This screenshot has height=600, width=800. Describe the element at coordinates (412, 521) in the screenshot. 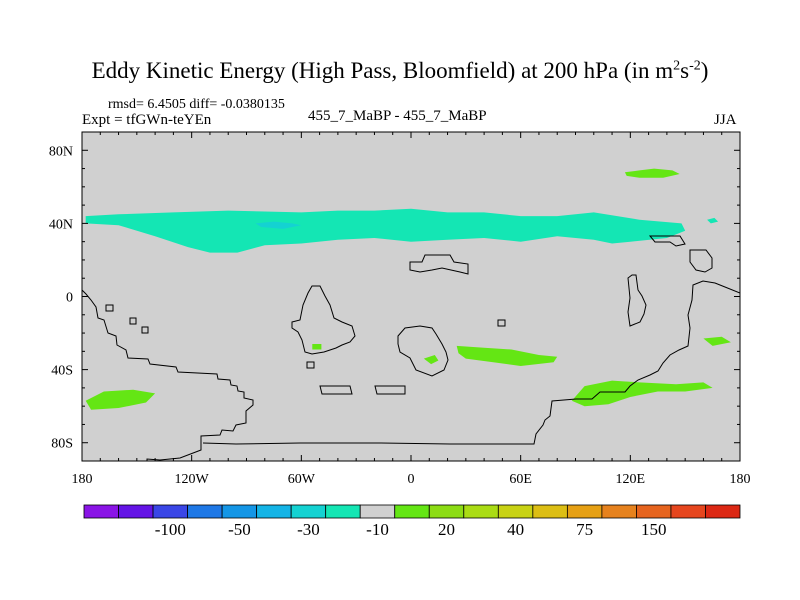

I see `colorbar: -100 -50 -30 -10 20 40 75 150` at that location.